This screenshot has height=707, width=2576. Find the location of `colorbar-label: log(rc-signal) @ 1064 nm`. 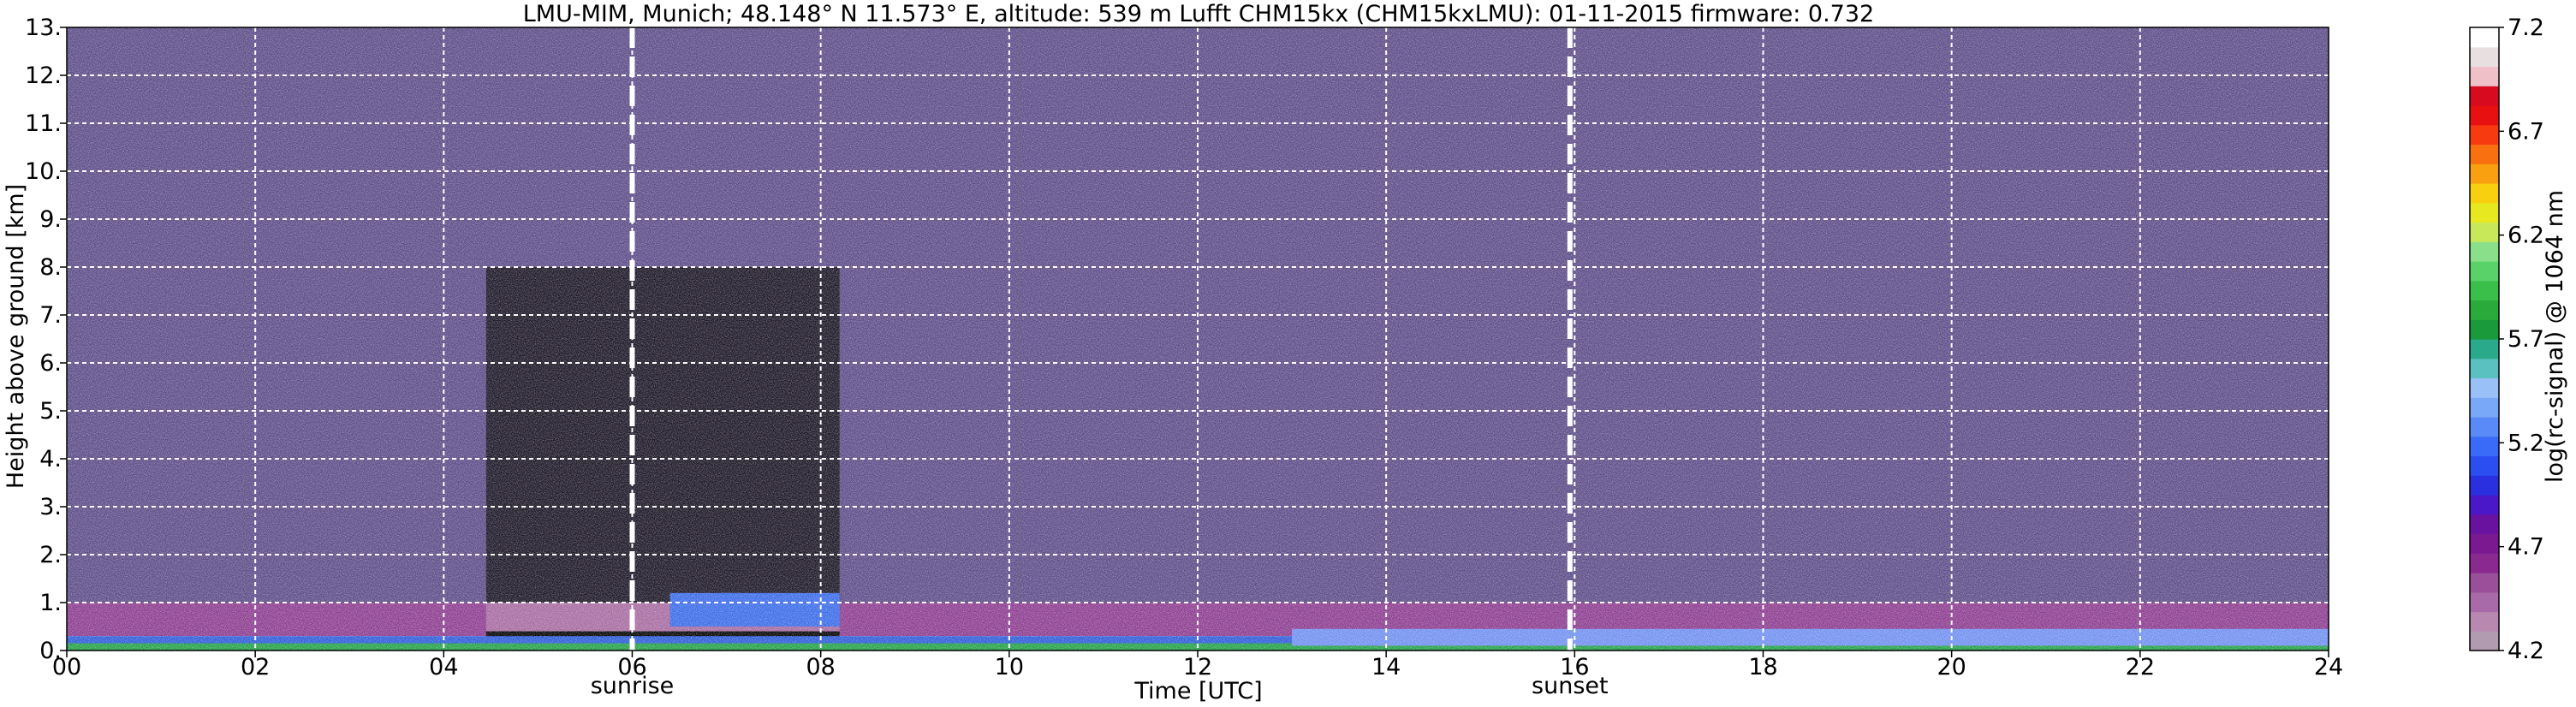

colorbar-label: log(rc-signal) @ 1064 nm is located at coordinates (2555, 336).